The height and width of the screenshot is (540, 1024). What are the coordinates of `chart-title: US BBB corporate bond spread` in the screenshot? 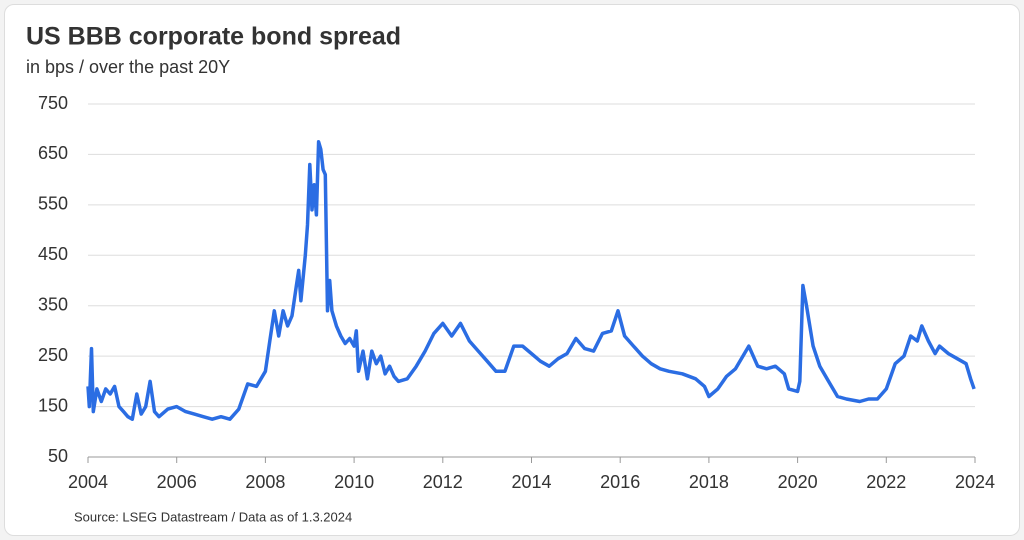 It's located at (213, 37).